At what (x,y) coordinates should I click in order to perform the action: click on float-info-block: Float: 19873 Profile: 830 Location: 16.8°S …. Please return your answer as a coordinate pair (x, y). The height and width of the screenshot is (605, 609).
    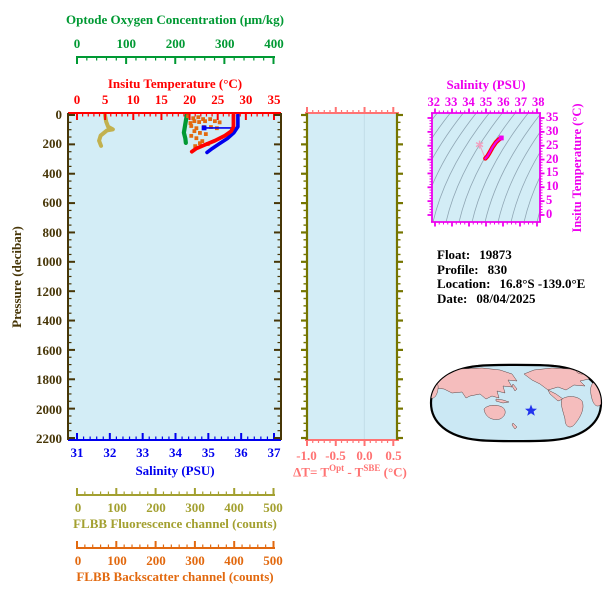
    Looking at the image, I should click on (511, 277).